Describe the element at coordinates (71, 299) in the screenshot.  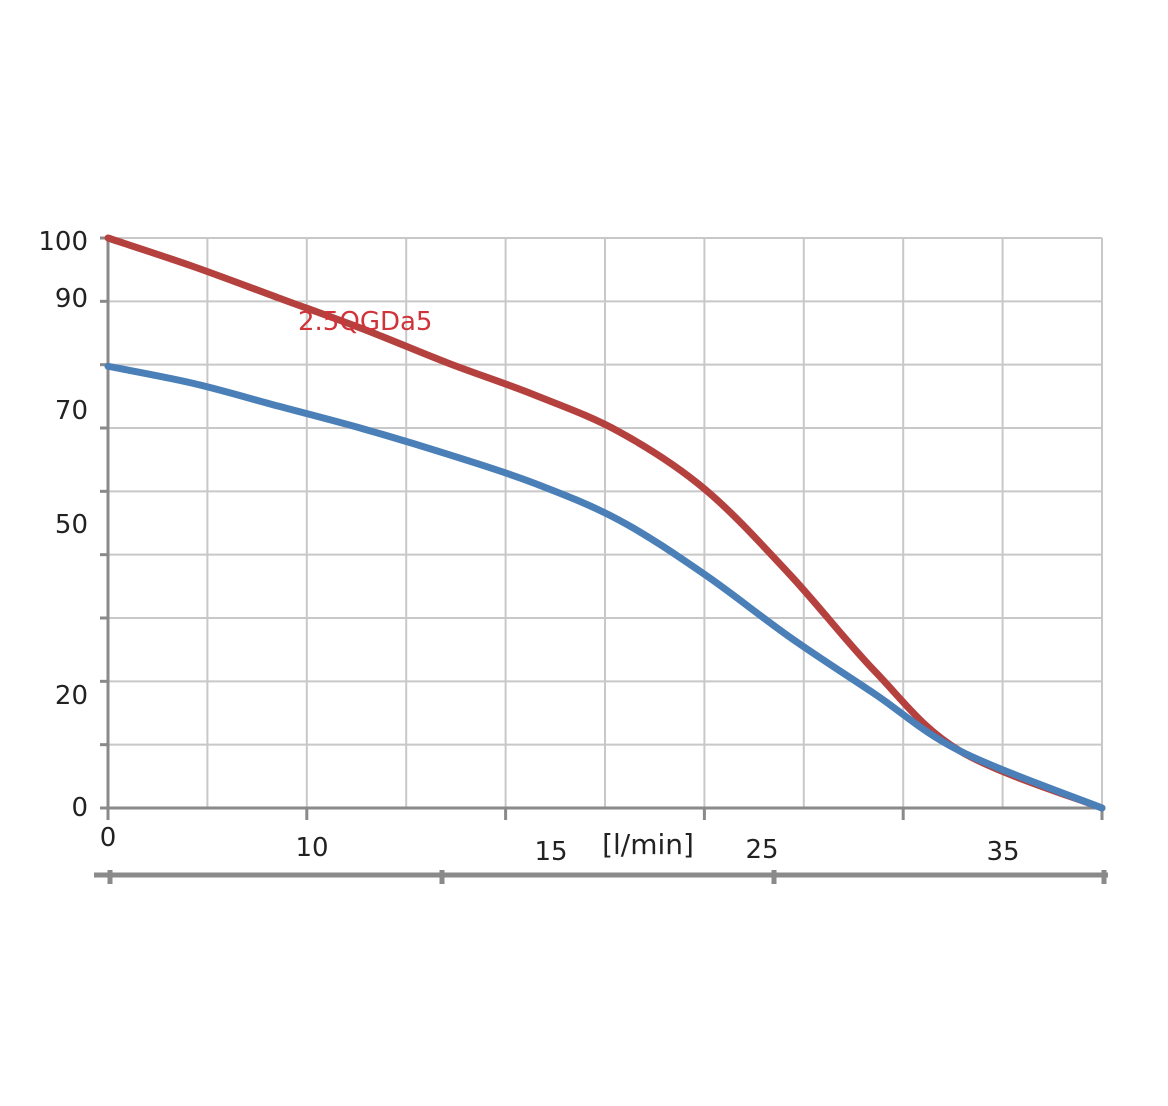
I see `y-tick-label: 90` at that location.